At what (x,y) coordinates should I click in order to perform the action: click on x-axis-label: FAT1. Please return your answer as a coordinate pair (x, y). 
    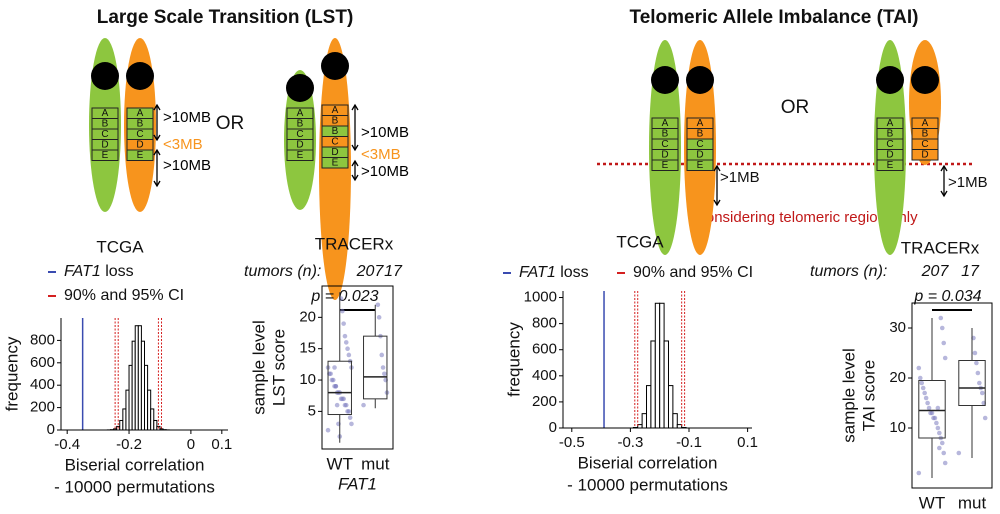
    Looking at the image, I should click on (357, 483).